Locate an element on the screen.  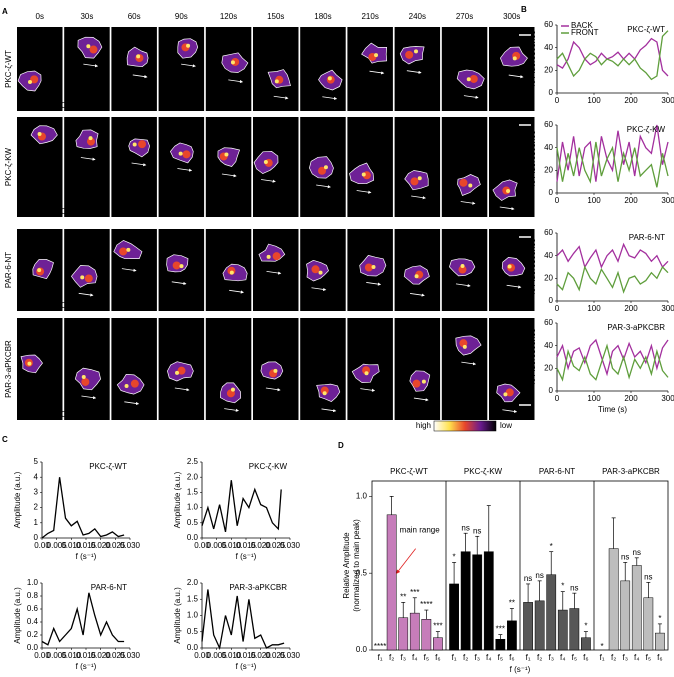
row-label: PAR-3-aPKCBR is located at coordinates (8, 369).